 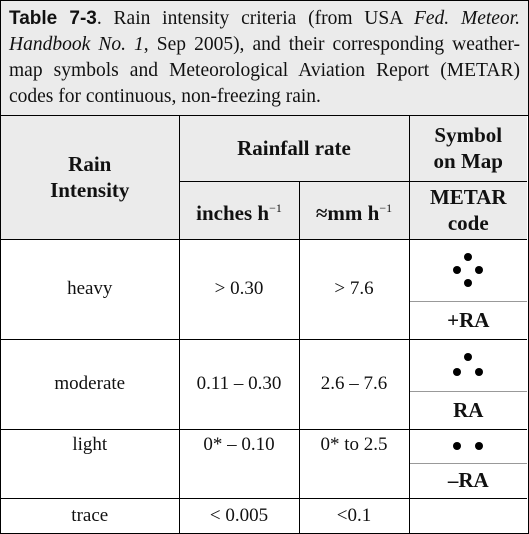 What do you see at coordinates (354, 289) in the screenshot?
I see `cell: > 7.6` at bounding box center [354, 289].